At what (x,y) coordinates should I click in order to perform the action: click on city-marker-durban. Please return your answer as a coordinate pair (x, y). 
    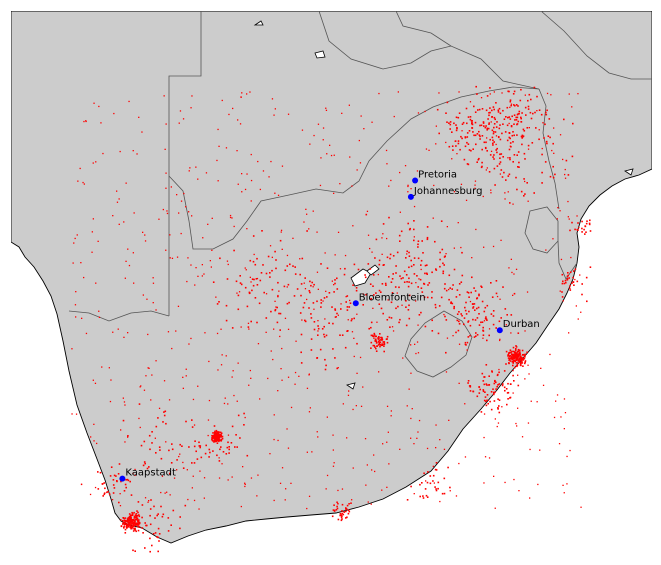
    Looking at the image, I should click on (499, 330).